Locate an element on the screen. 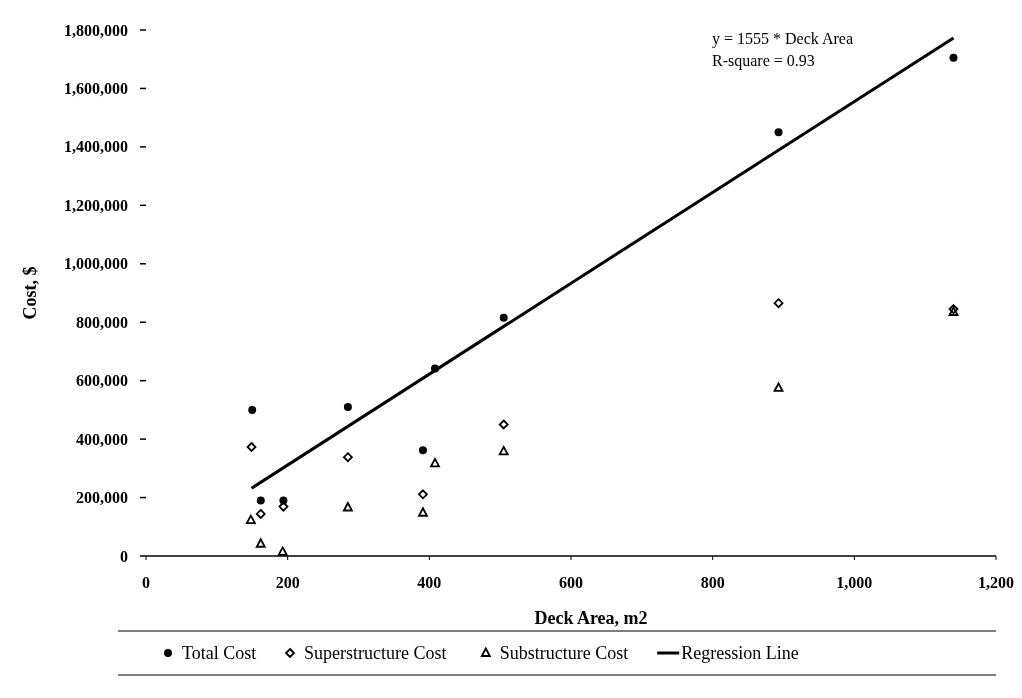 The image size is (1022, 698). x-tick-label: 600 is located at coordinates (571, 582).